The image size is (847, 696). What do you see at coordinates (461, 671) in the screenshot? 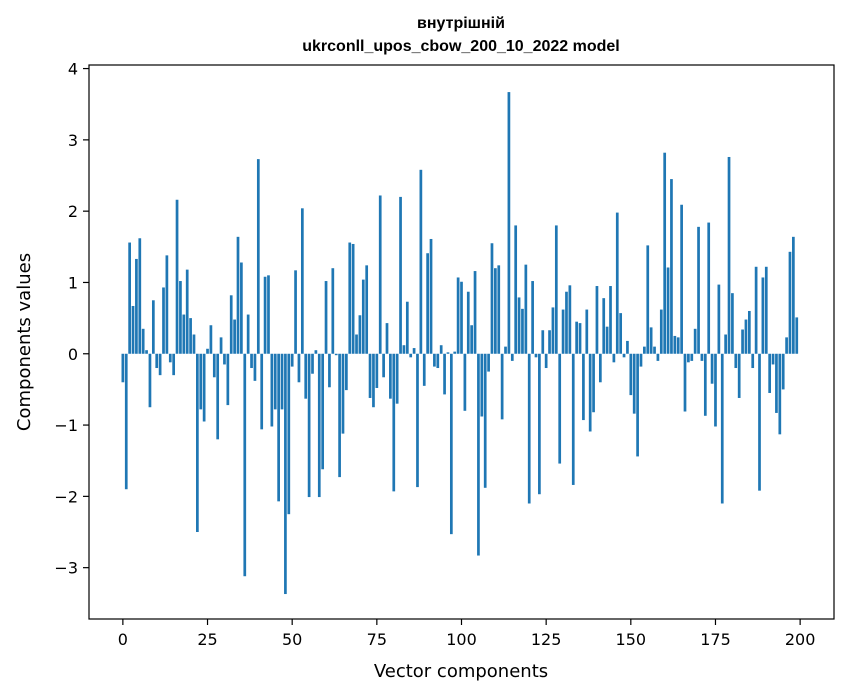
I see `x-axis-label: Vector components` at bounding box center [461, 671].